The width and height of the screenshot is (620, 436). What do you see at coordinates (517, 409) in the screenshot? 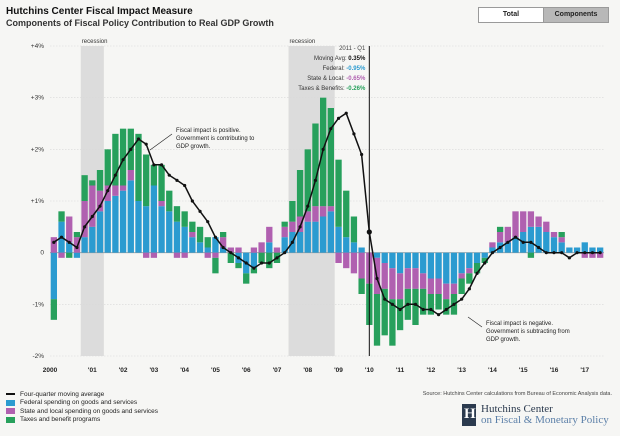
I see `brand-name-line1: Hutchins Center` at bounding box center [517, 409].